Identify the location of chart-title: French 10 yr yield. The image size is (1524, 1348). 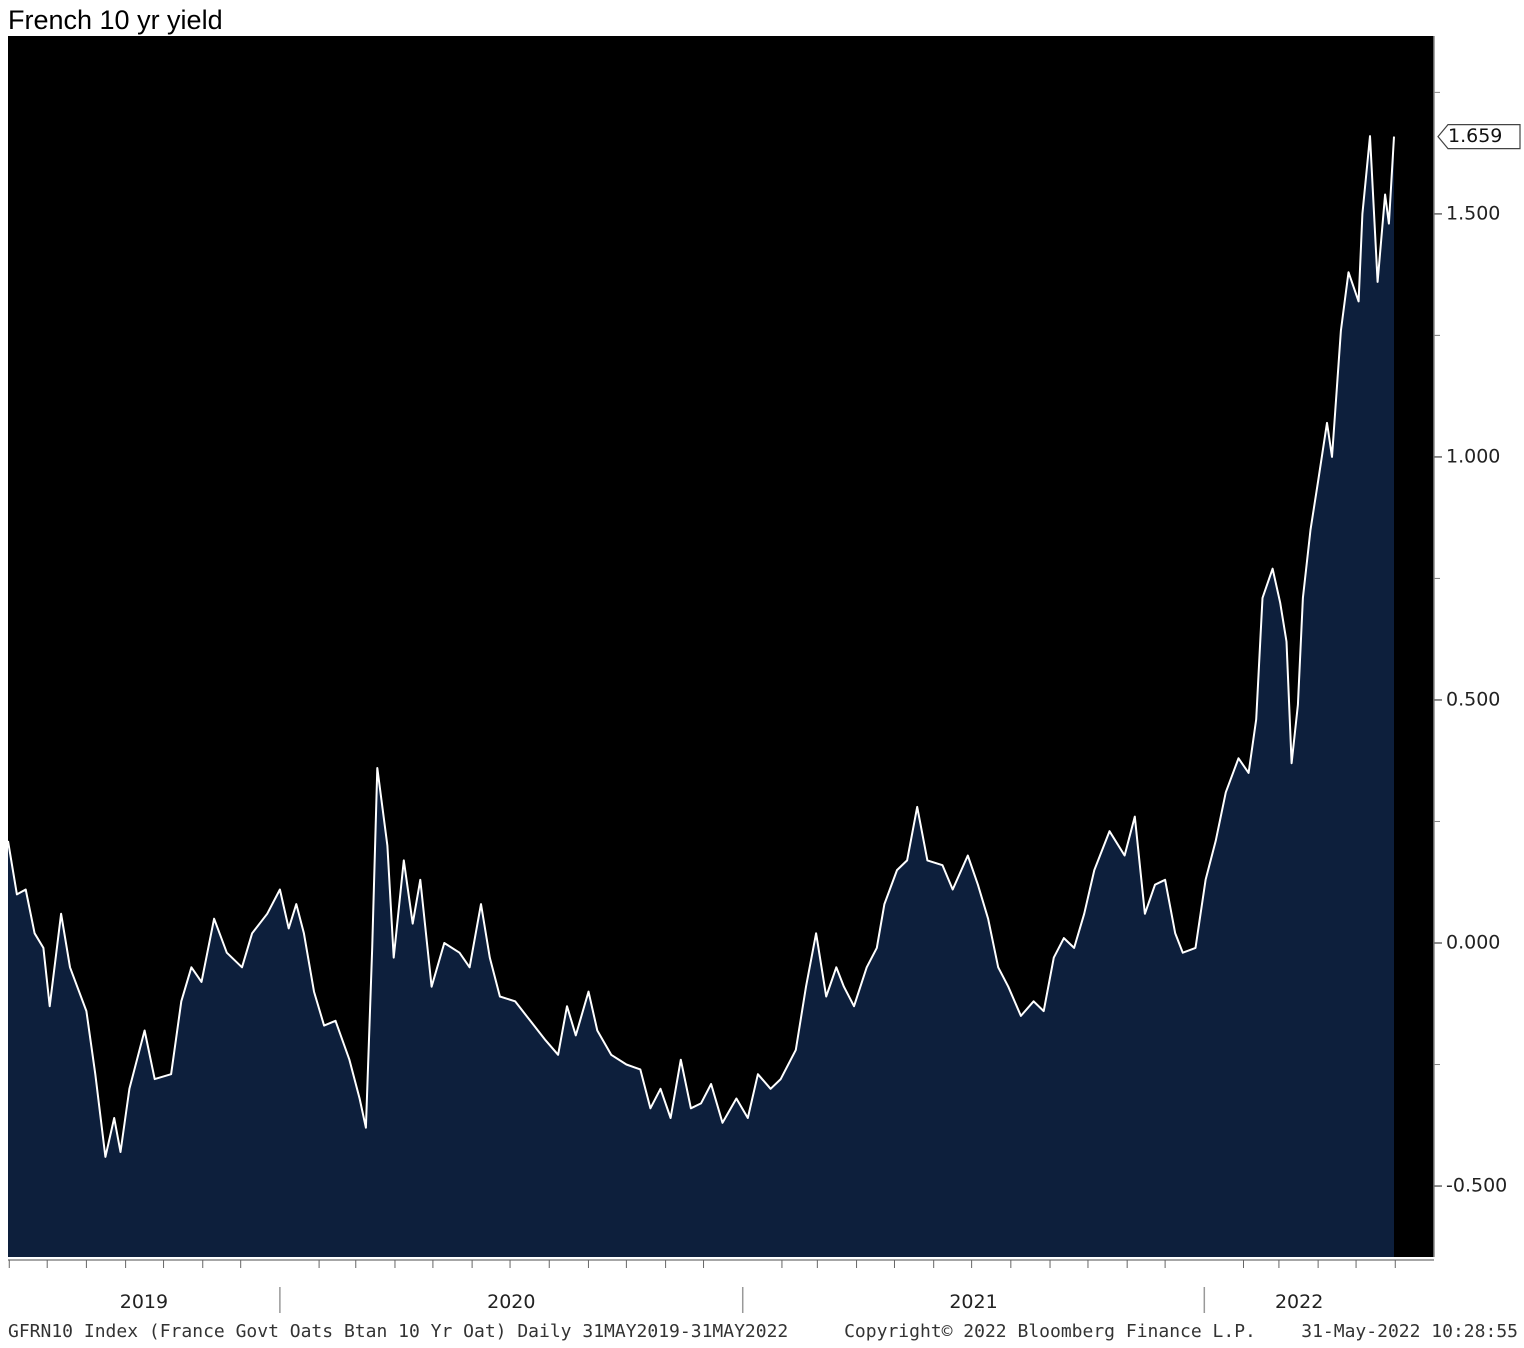
(115, 20).